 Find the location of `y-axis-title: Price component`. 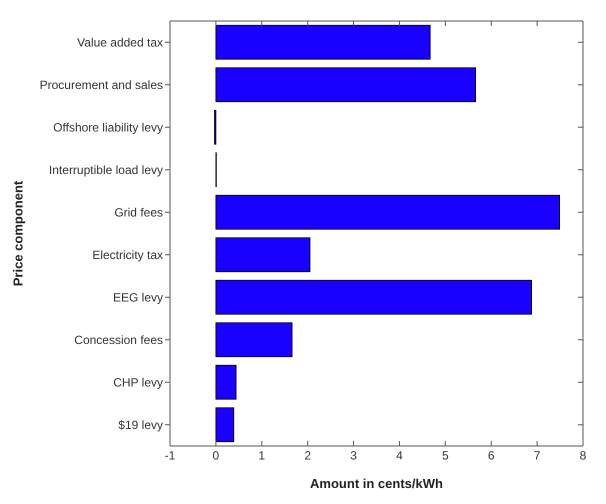

y-axis-title: Price component is located at coordinates (18, 233).